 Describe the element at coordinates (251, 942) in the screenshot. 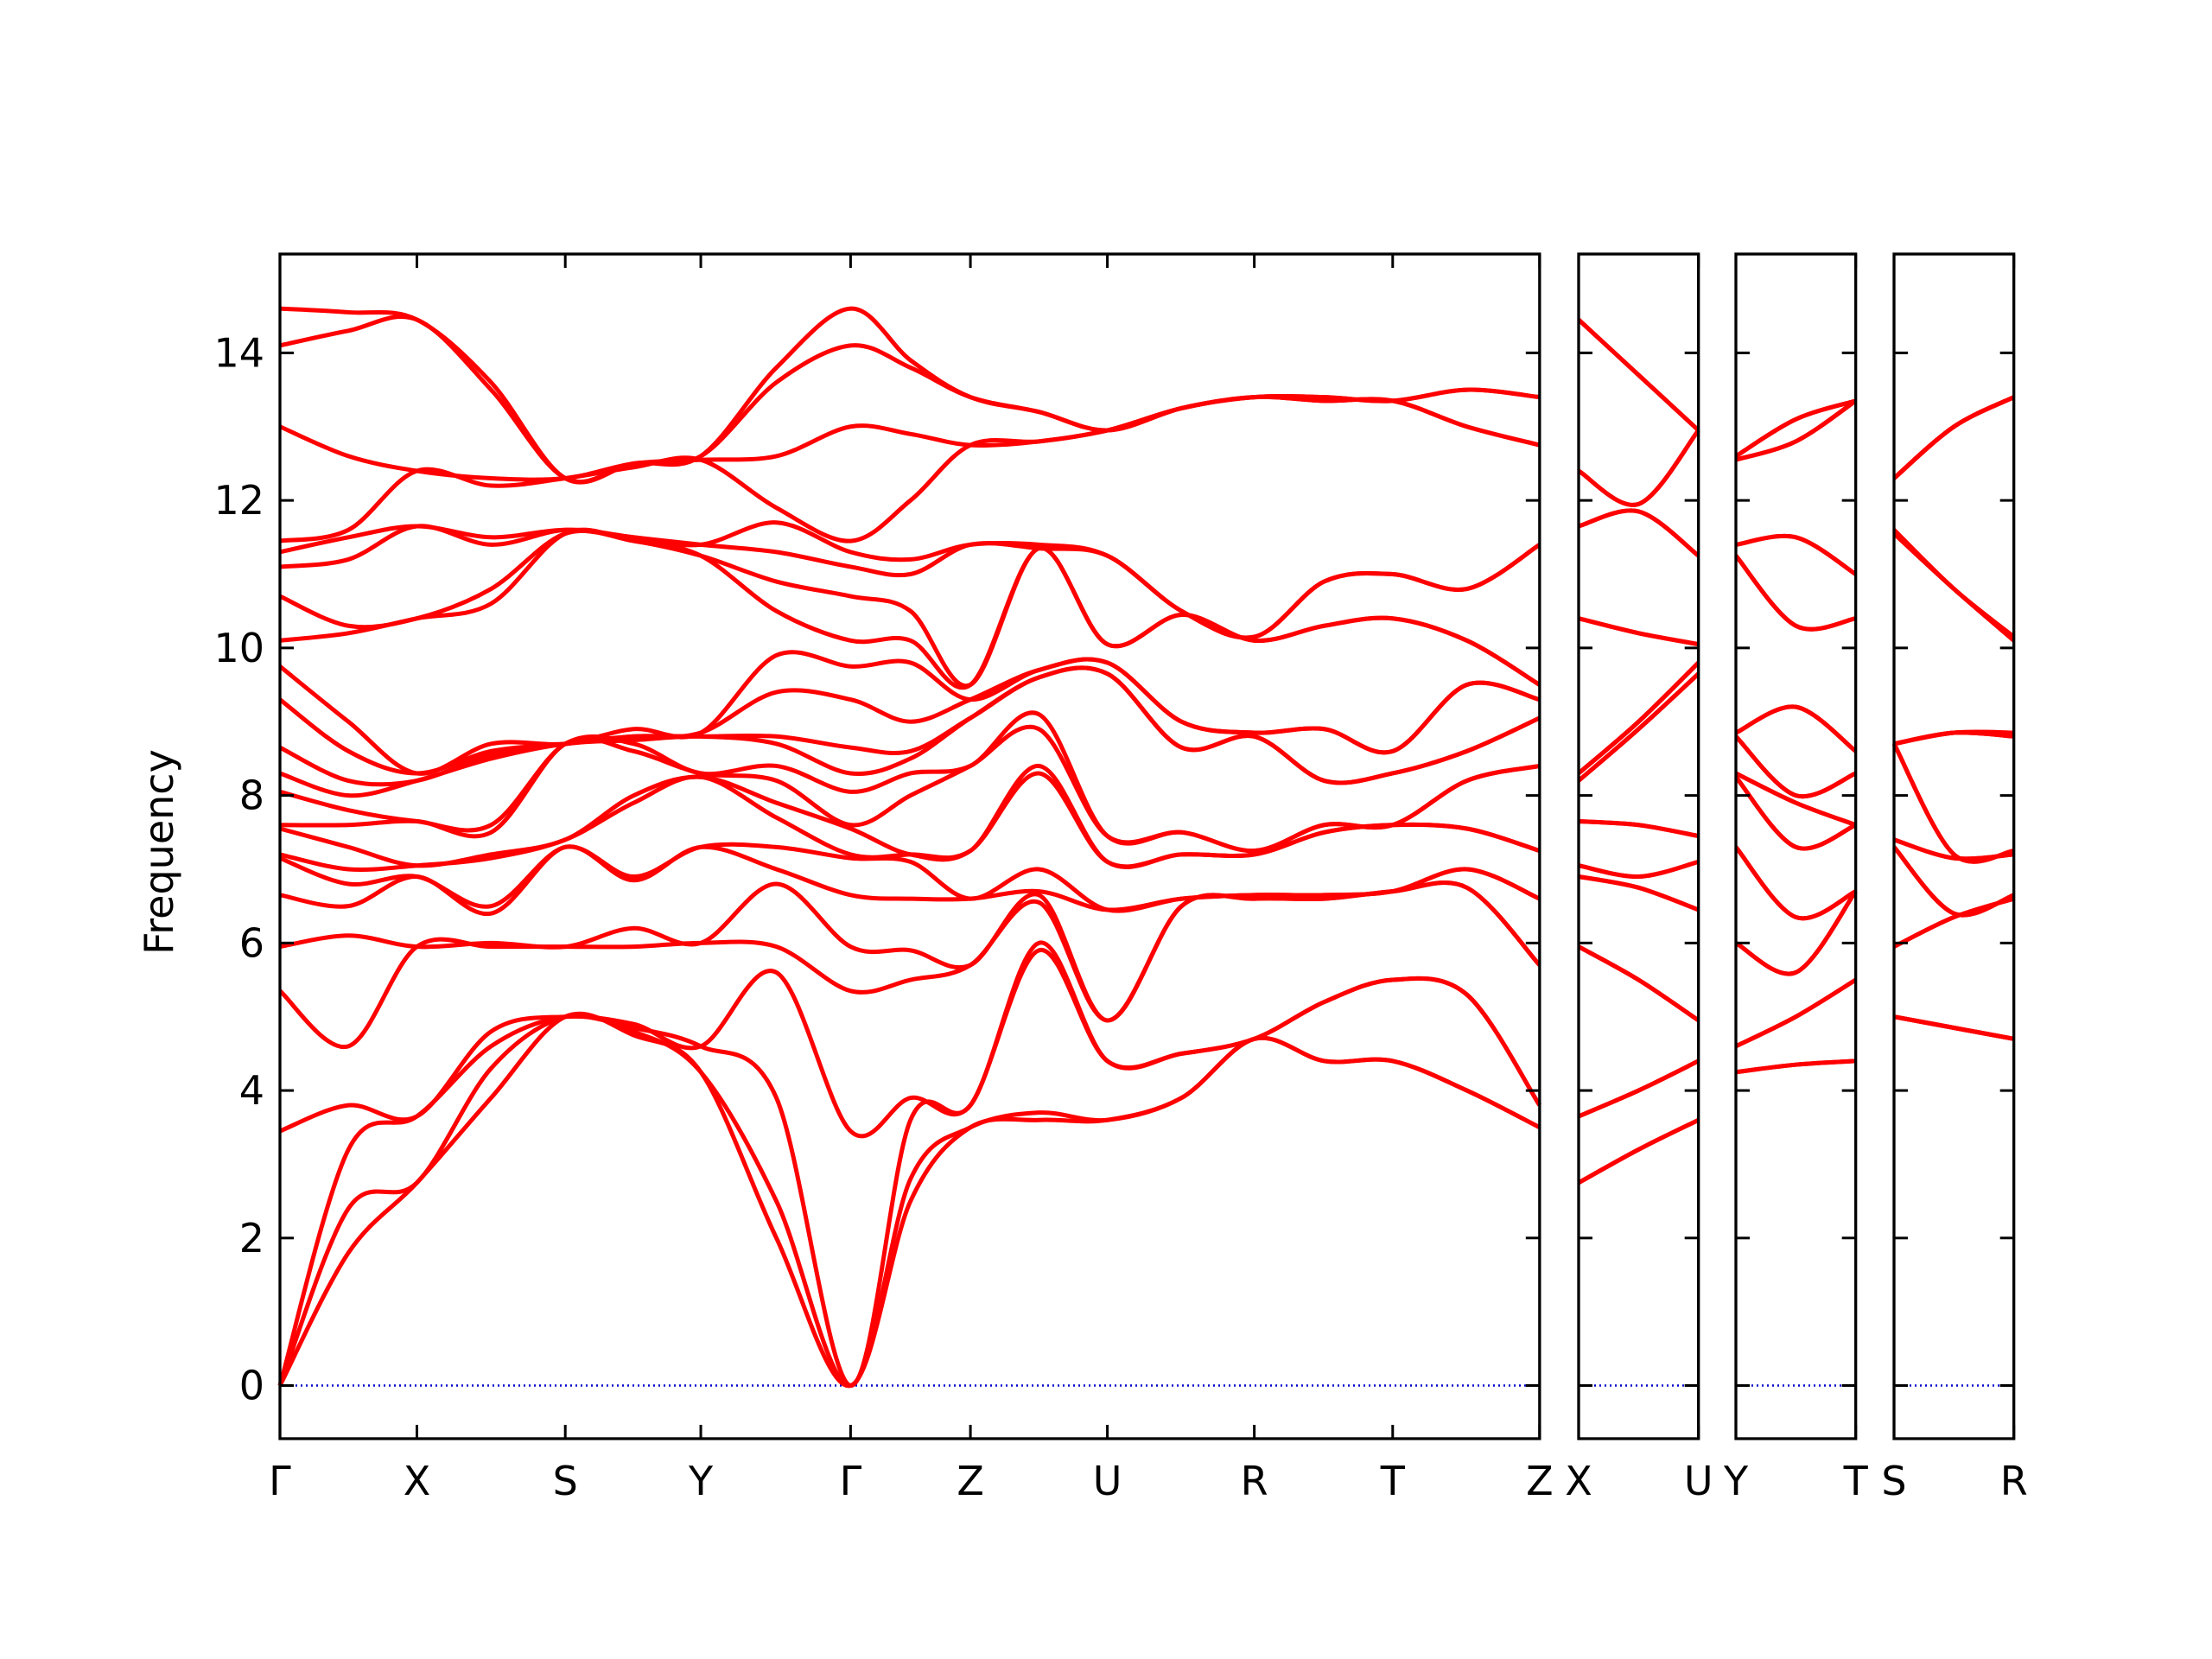

I see `y-tick-label: 6` at that location.